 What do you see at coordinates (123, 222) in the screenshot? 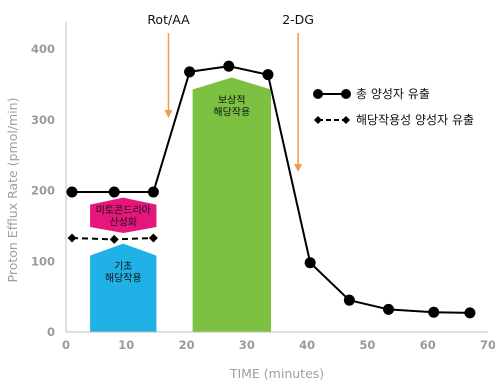
I see `region-0-label-line-1: 산성화` at bounding box center [123, 222].